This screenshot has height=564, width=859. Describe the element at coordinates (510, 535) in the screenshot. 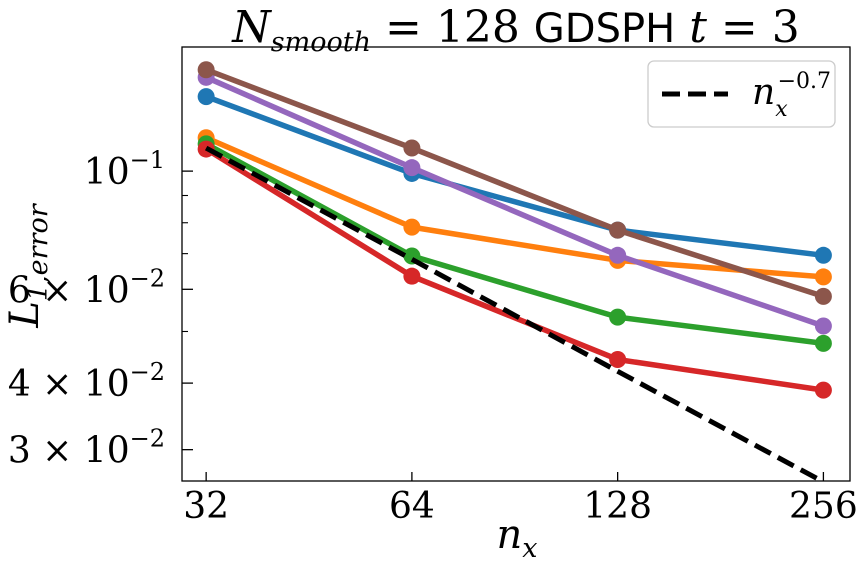

I see `xlabel-symbol: n` at that location.